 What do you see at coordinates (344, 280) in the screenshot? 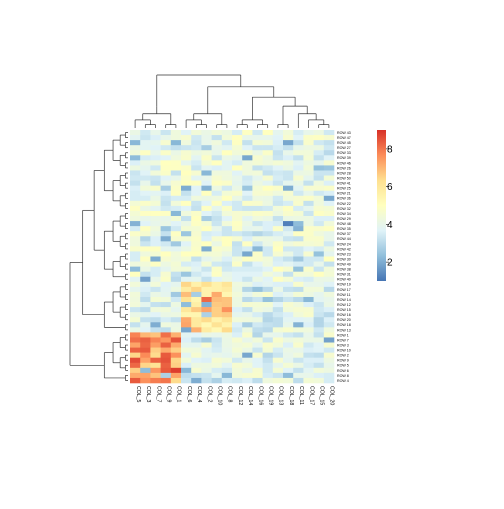
I see `row-label: ROW 40` at bounding box center [344, 280].